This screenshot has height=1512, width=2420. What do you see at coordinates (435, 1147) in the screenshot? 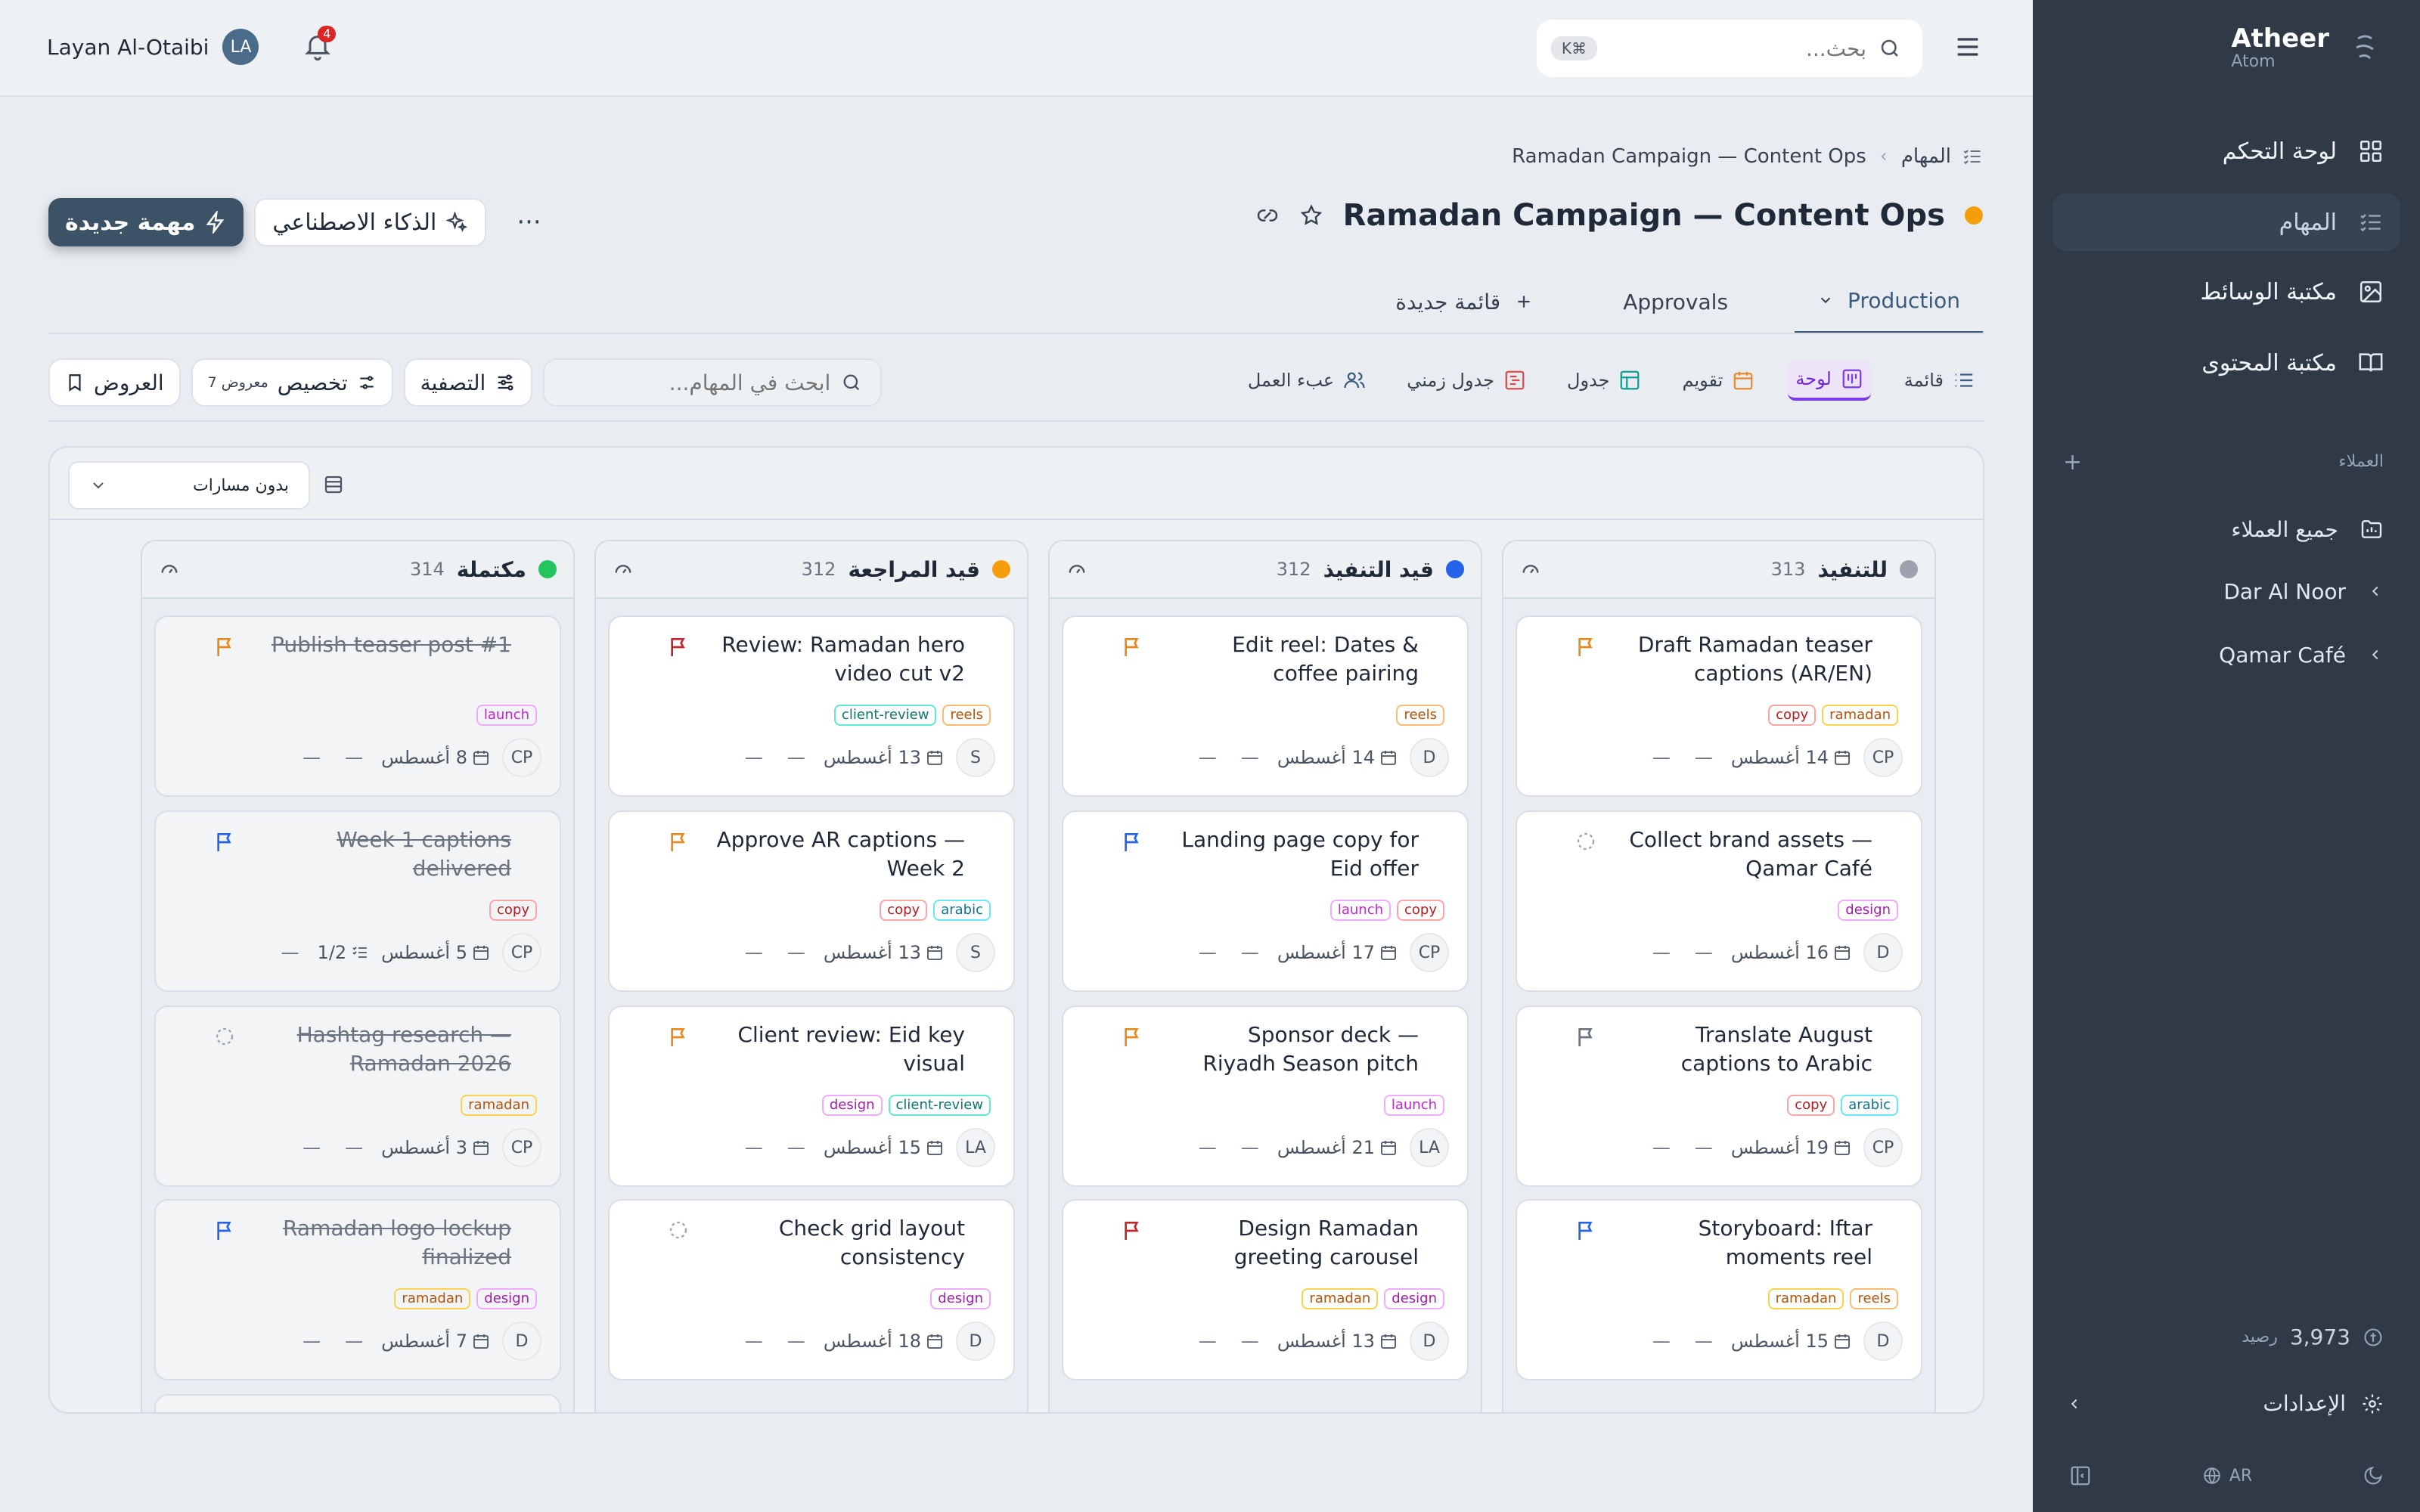
I see `due-date: 3 أغسطس` at bounding box center [435, 1147].